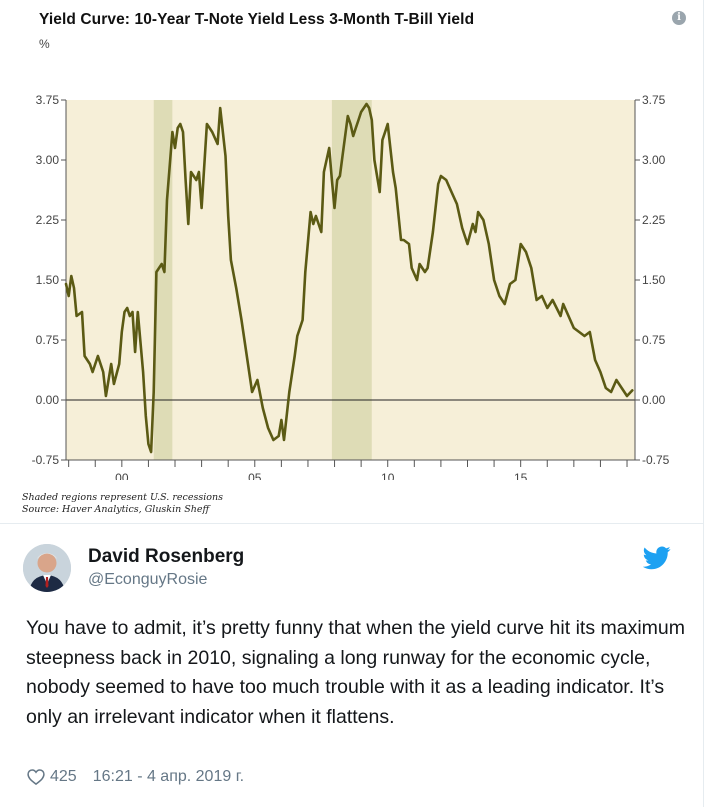 Image resolution: width=727 pixels, height=807 pixels. What do you see at coordinates (521, 475) in the screenshot?
I see `x-tick-label: 15` at bounding box center [521, 475].